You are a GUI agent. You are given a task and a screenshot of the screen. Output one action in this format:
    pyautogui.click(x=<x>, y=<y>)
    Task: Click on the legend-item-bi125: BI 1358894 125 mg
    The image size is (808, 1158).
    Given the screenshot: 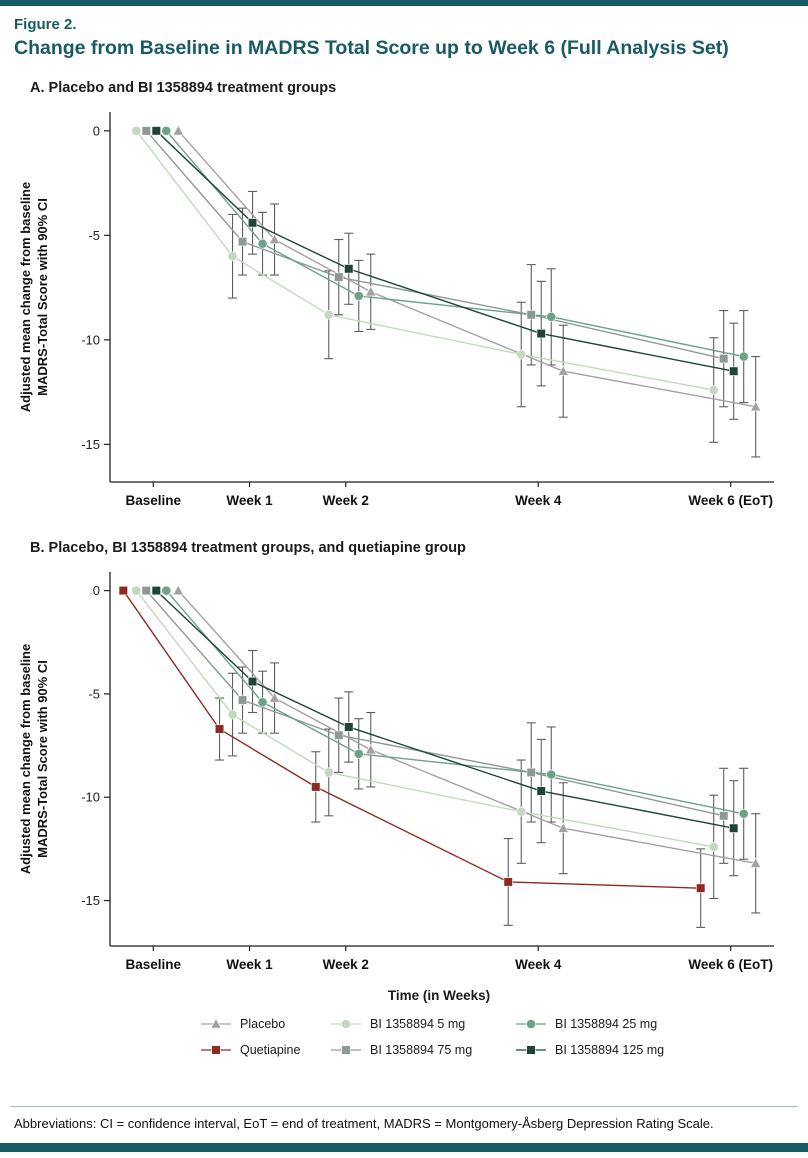 What is the action you would take?
    pyautogui.click(x=606, y=1050)
    